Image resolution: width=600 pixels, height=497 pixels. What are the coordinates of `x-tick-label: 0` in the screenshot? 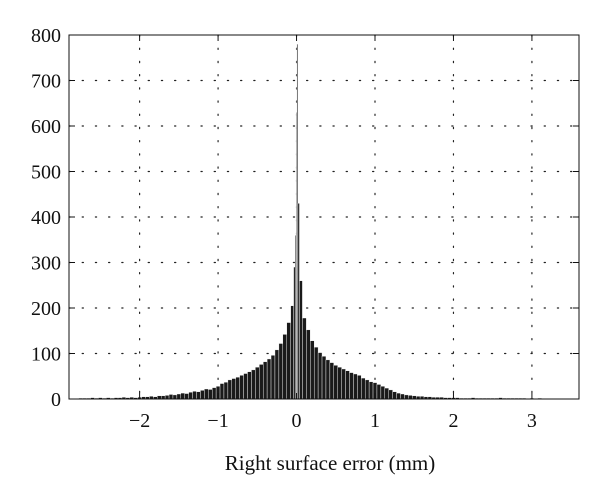 It's located at (297, 421).